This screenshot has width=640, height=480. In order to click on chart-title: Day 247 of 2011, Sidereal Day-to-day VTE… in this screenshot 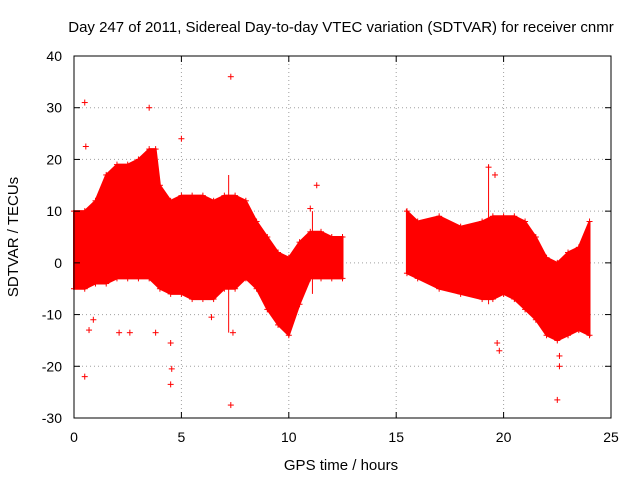, I will do `click(340, 27)`.